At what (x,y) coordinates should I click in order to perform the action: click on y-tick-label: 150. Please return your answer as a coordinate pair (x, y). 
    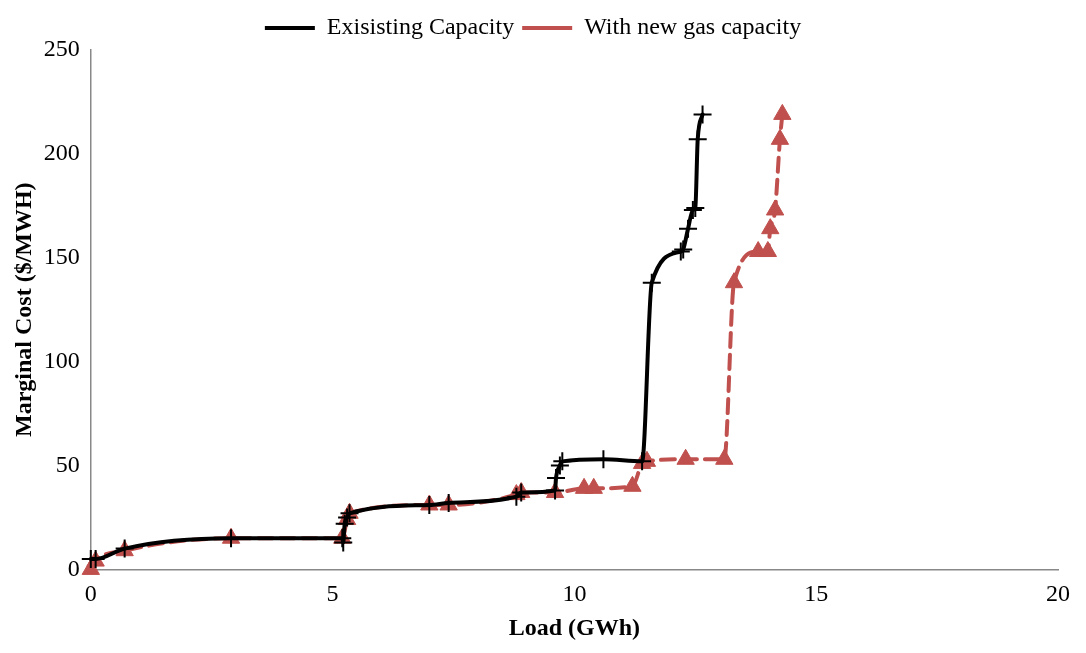
    Looking at the image, I should click on (61, 256).